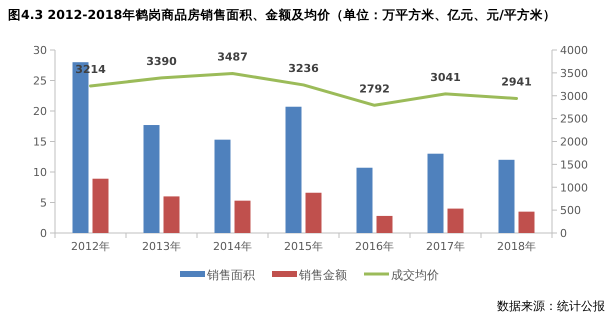 This screenshot has height=320, width=615. I want to click on x-tick-label: 2015年, so click(303, 246).